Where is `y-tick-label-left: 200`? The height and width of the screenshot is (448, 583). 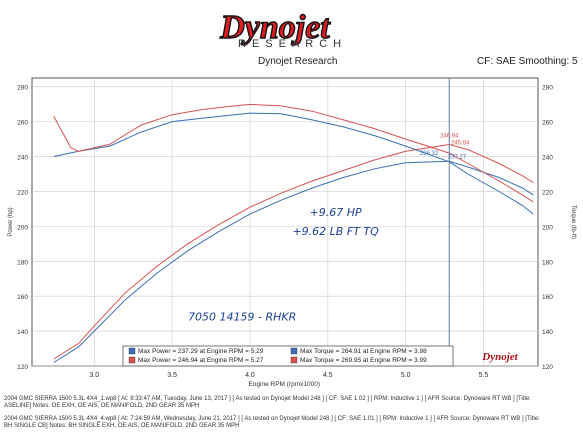
y-tick-label-left: 200 is located at coordinates (22, 227).